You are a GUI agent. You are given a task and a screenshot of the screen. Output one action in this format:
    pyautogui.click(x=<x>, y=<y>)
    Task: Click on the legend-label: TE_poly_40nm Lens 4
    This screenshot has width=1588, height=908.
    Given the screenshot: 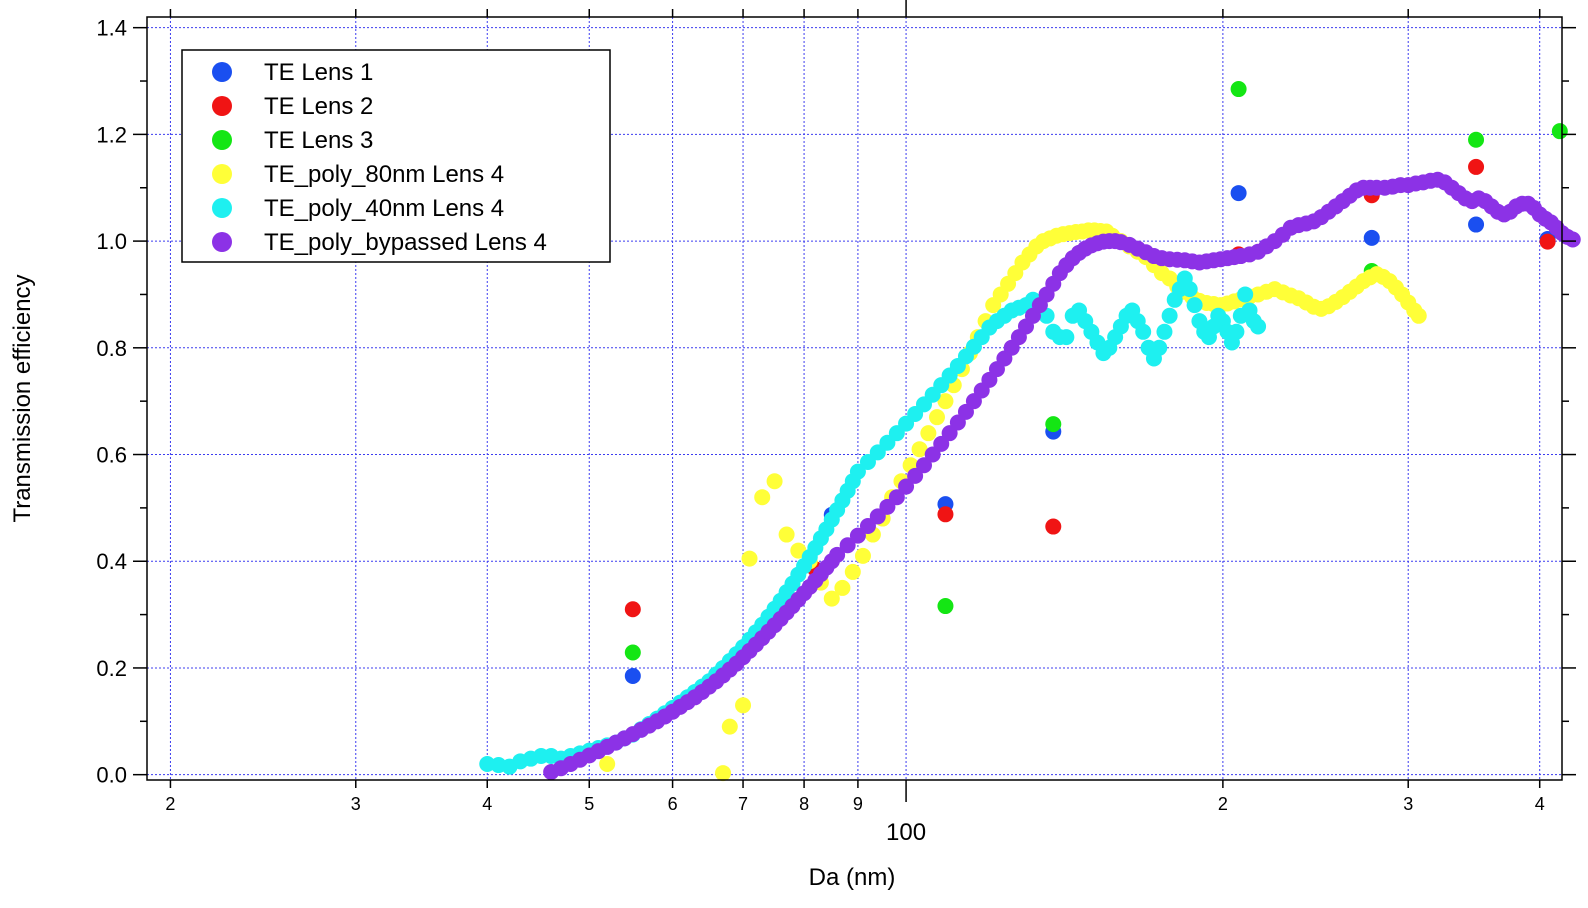 What is the action you would take?
    pyautogui.click(x=384, y=208)
    